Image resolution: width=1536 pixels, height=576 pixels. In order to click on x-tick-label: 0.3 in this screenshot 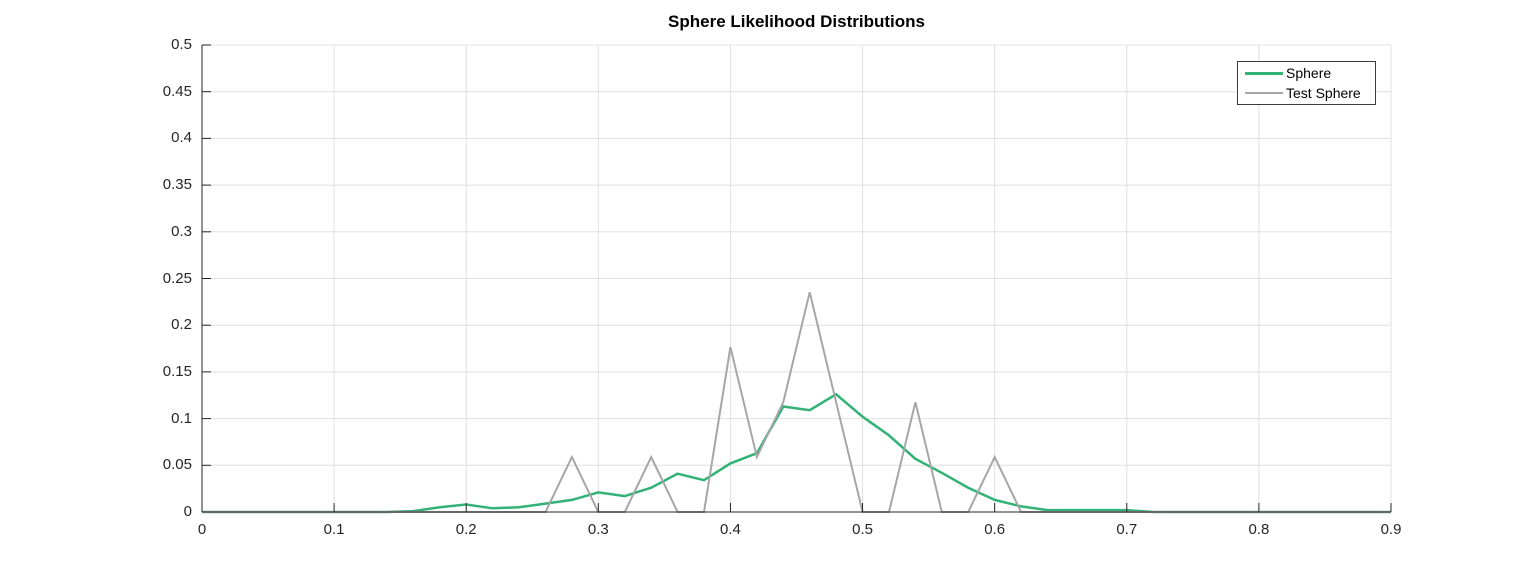, I will do `click(598, 529)`.